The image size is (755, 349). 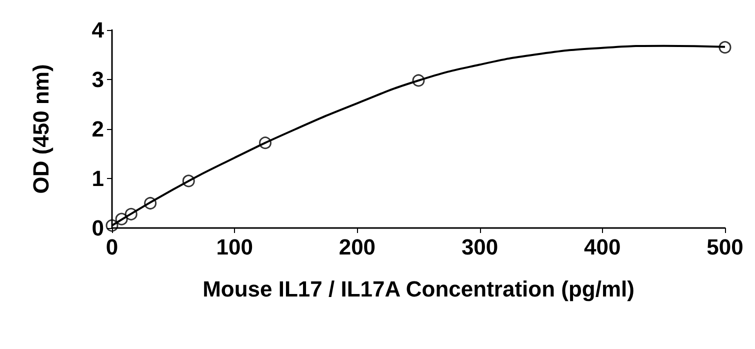 What do you see at coordinates (602, 247) in the screenshot?
I see `x-tick-label: 400` at bounding box center [602, 247].